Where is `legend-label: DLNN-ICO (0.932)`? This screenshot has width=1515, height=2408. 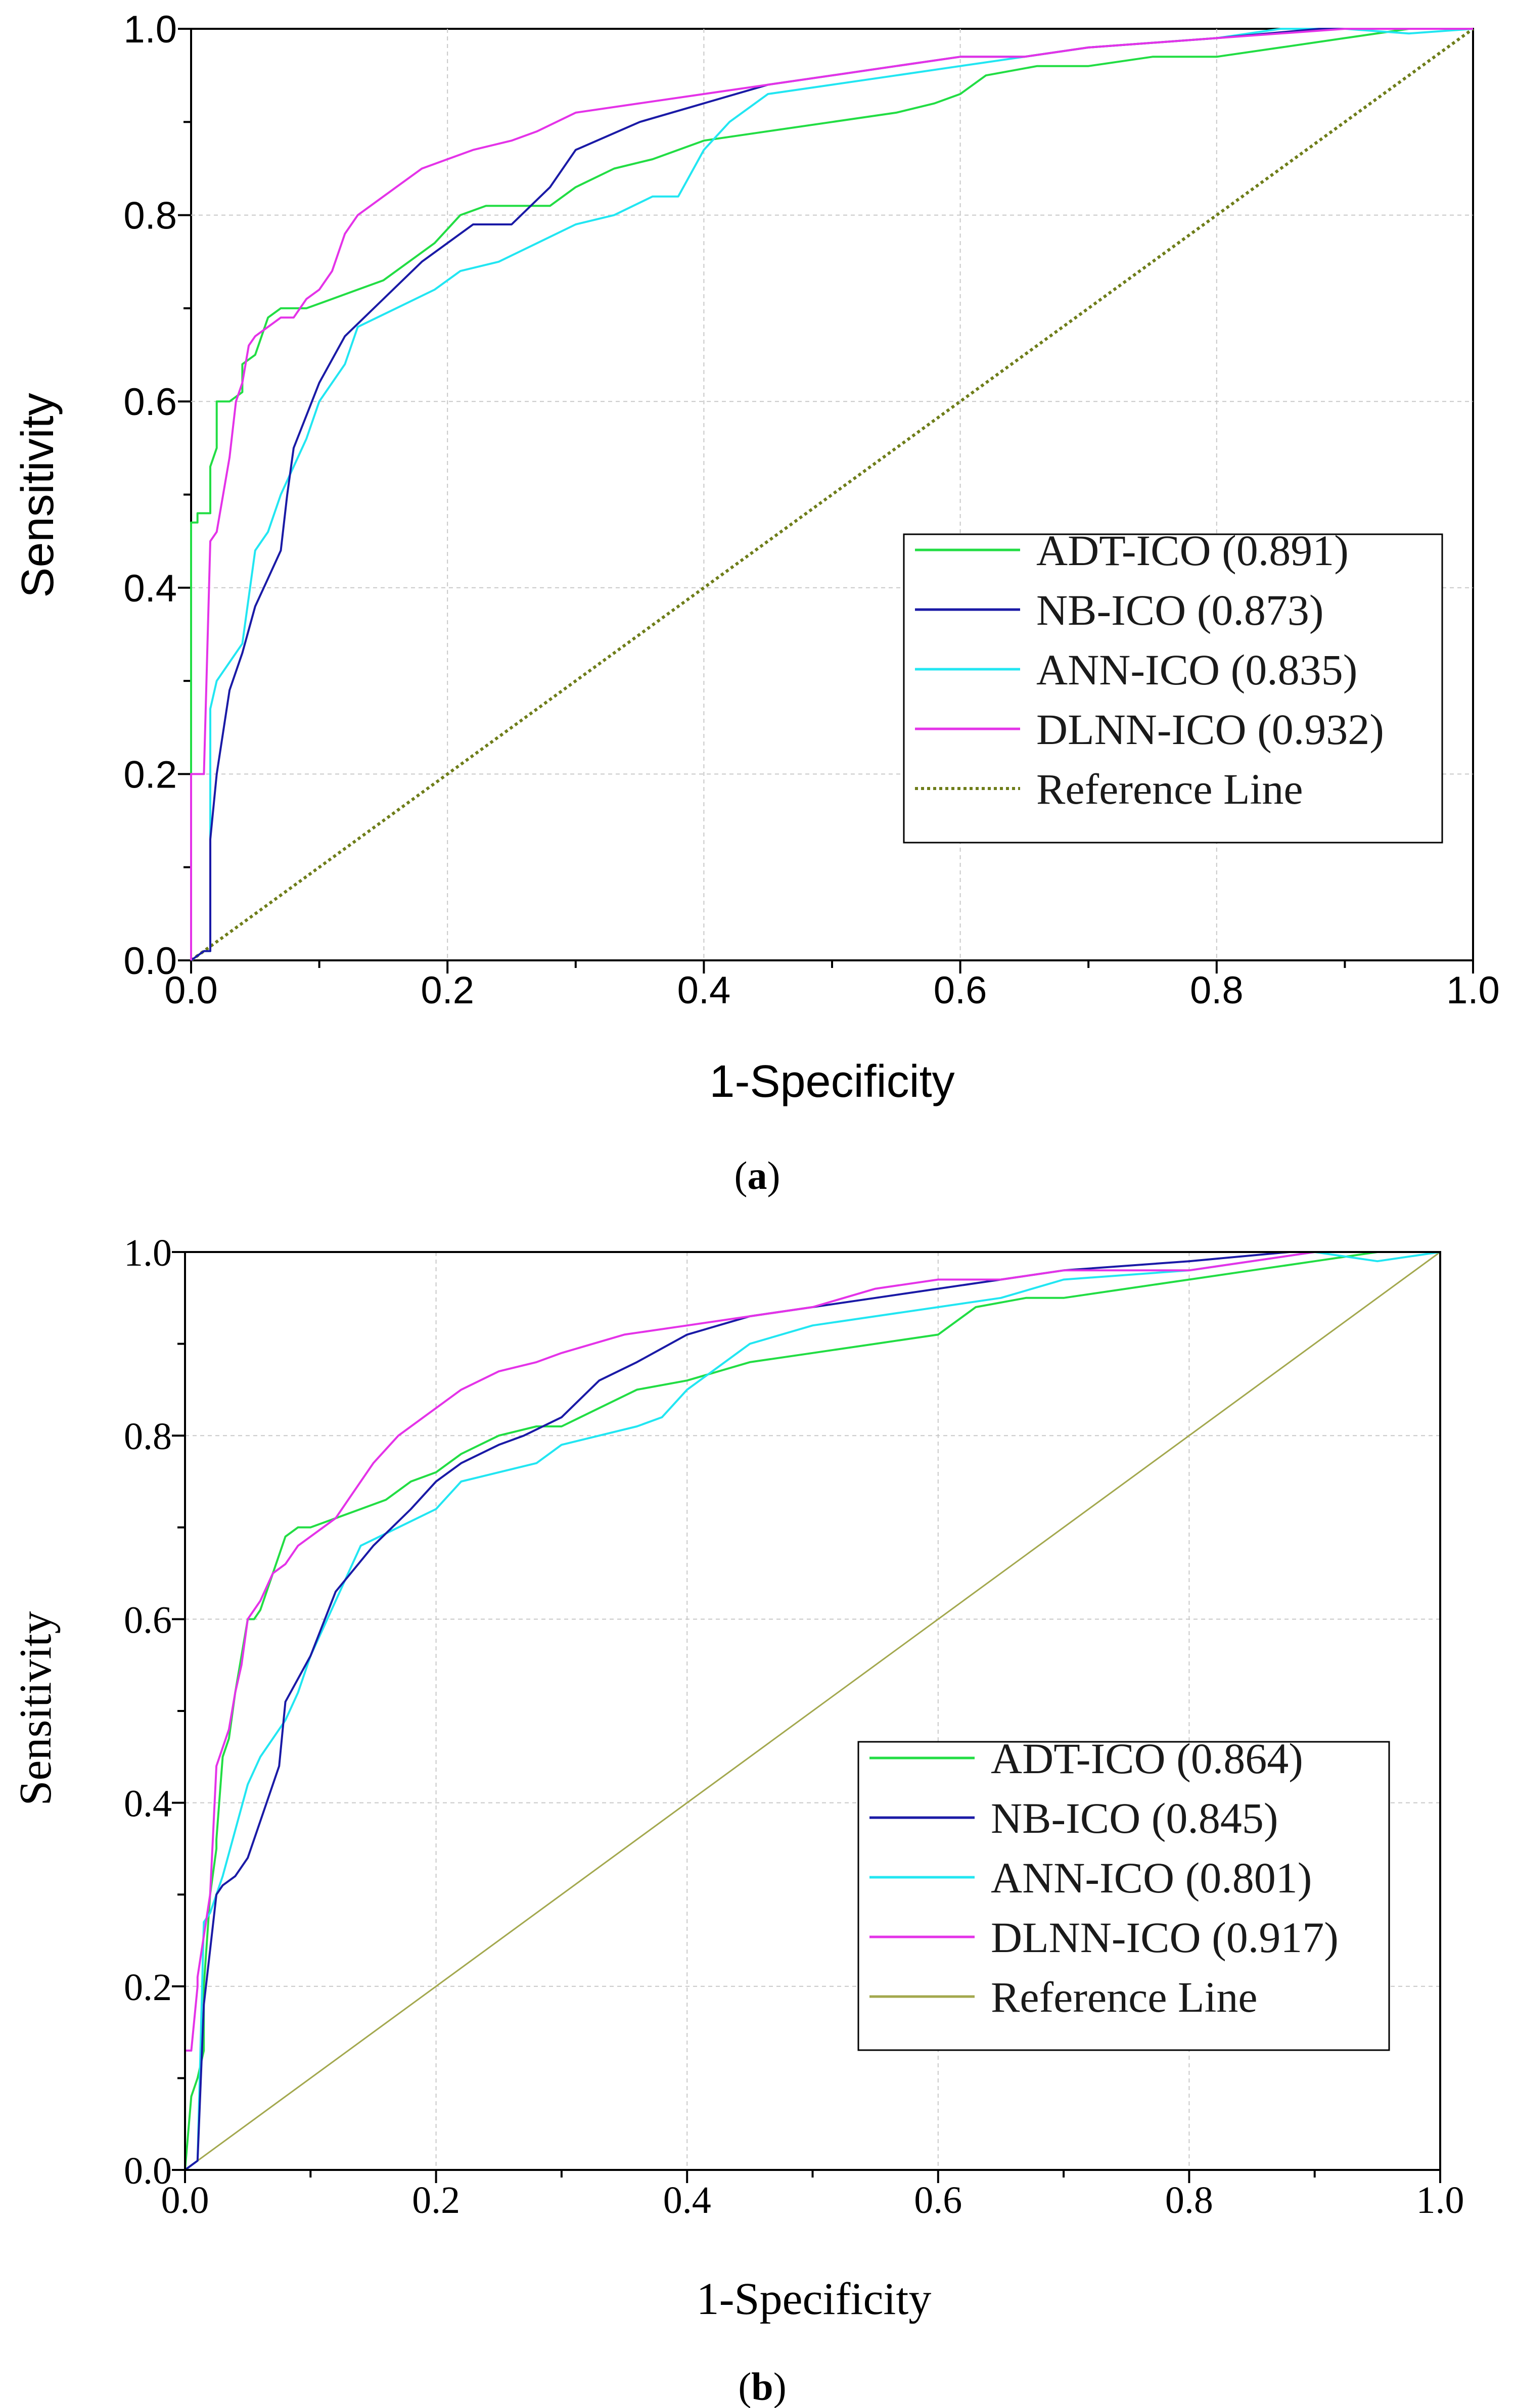 legend-label: DLNN-ICO (0.932) is located at coordinates (1210, 729).